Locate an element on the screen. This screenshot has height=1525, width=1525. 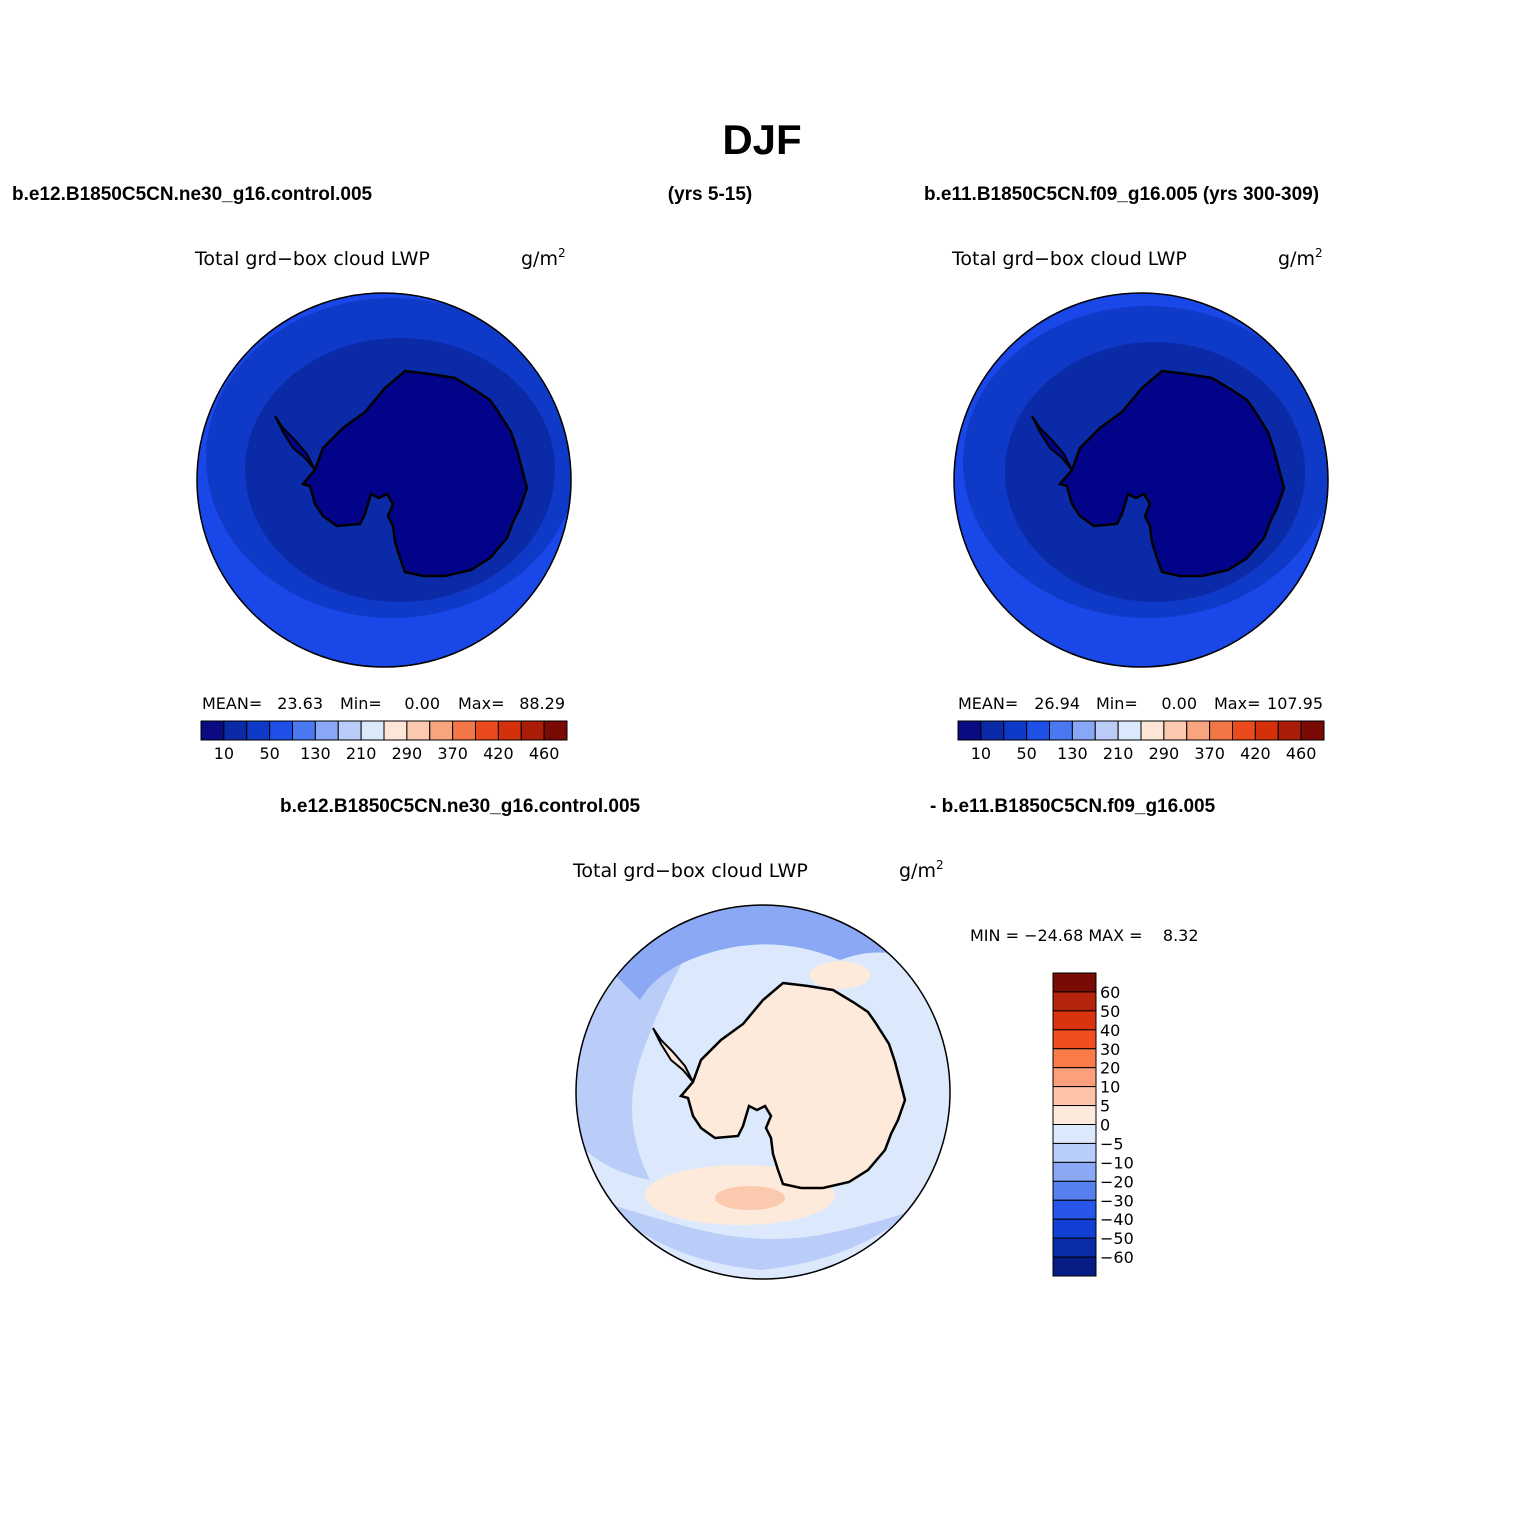
left-years-label: (yrs 5-15) is located at coordinates (710, 194).